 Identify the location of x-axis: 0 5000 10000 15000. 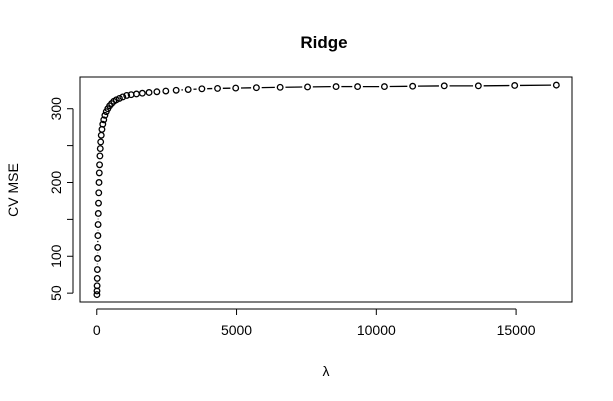
(314, 323).